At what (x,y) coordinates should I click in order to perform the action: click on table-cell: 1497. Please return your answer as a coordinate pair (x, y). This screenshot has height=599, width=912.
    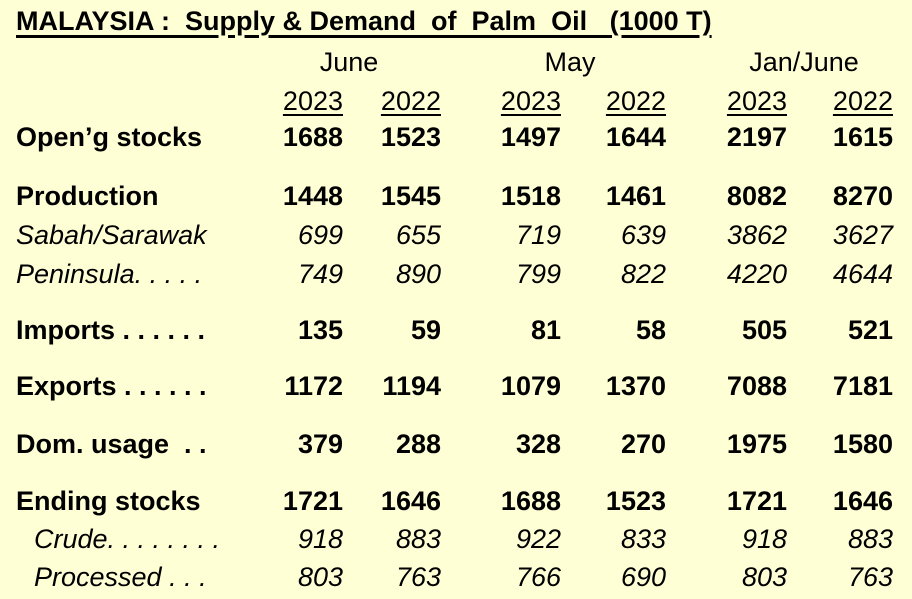
    Looking at the image, I should click on (530, 137).